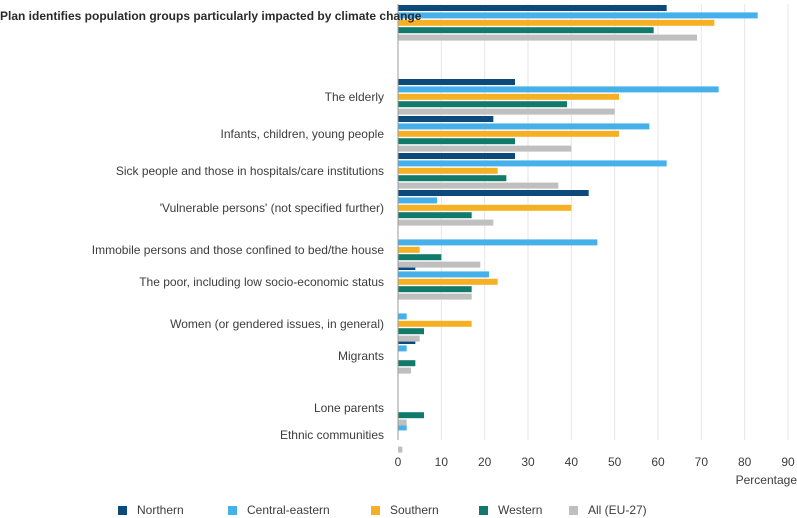 The image size is (797, 518). Describe the element at coordinates (332, 435) in the screenshot. I see `category-label: Ethnic communities` at that location.